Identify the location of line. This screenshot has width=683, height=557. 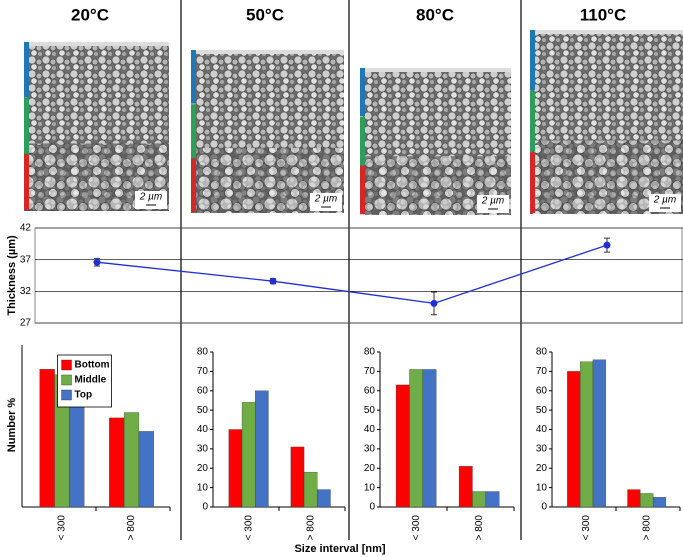
(352, 274).